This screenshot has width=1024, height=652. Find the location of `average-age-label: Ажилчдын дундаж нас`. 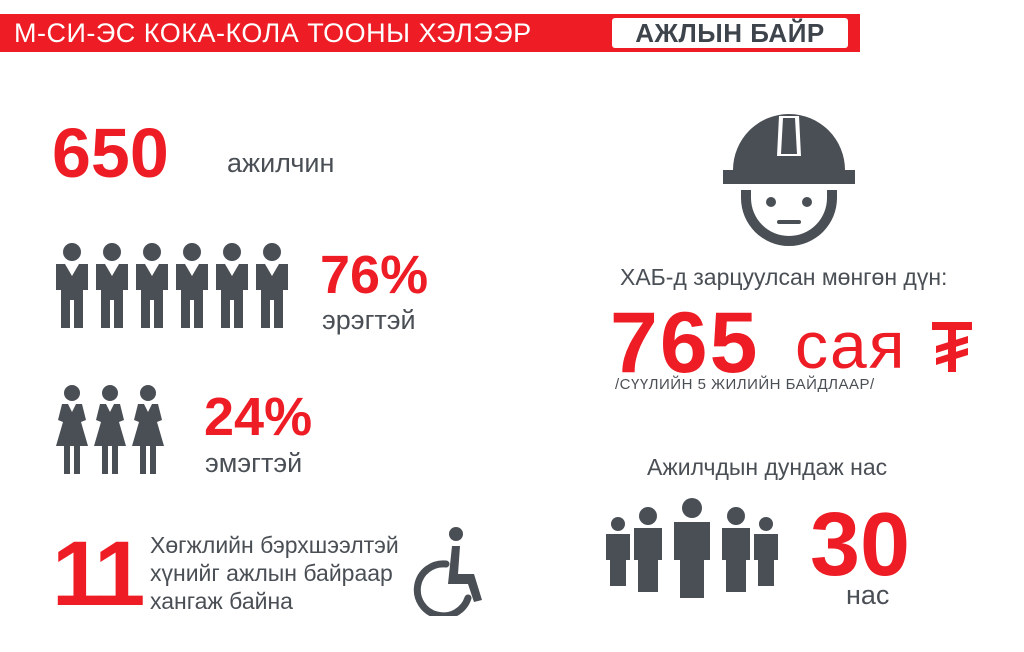

average-age-label: Ажилчдын дундаж нас is located at coordinates (767, 467).